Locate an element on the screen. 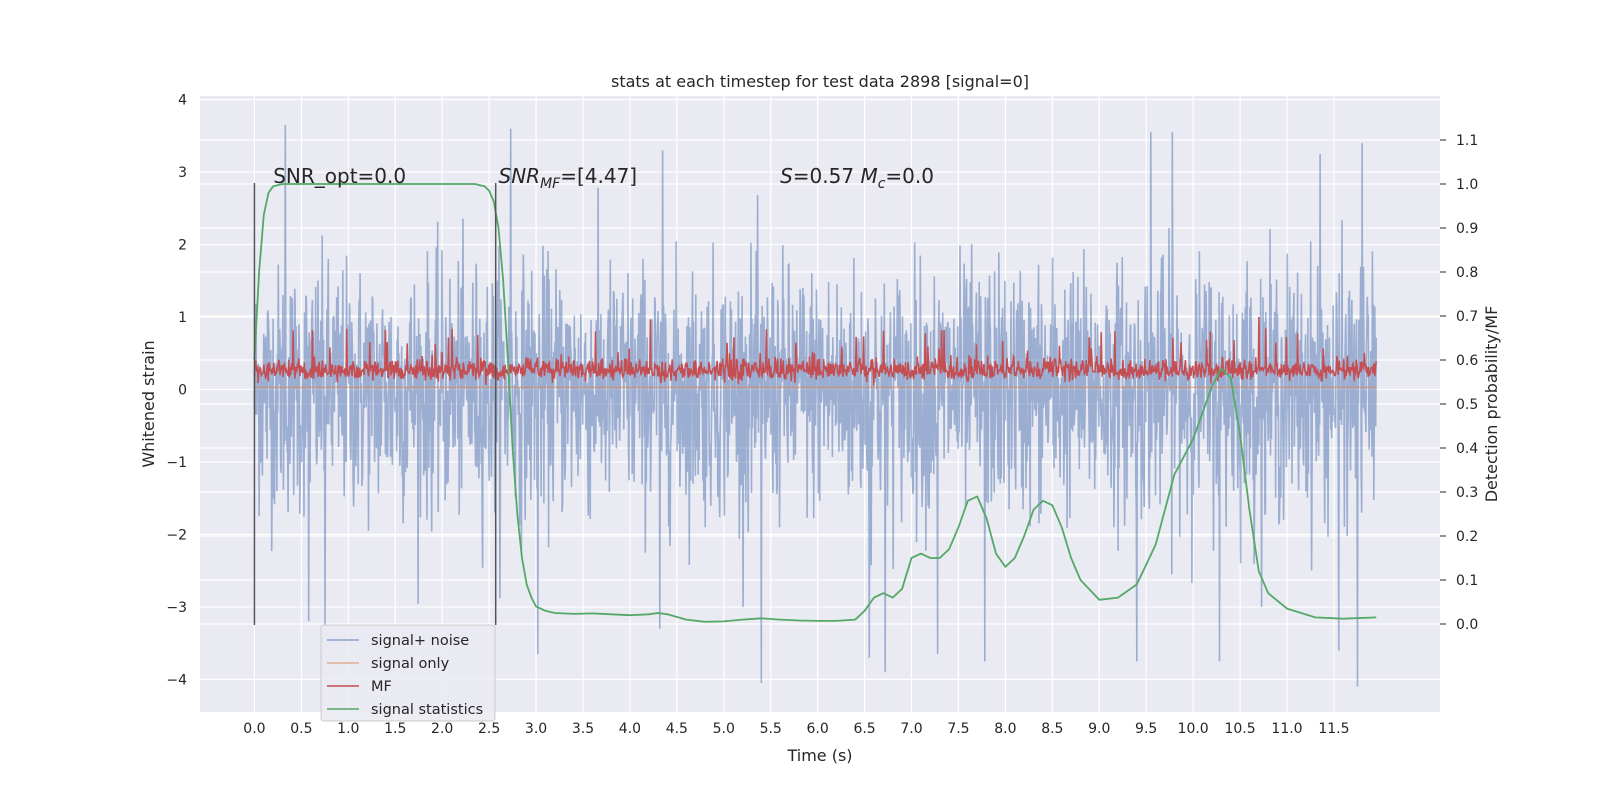 This screenshot has height=800, width=1600. x-tick-label: 0.0 is located at coordinates (254, 729).